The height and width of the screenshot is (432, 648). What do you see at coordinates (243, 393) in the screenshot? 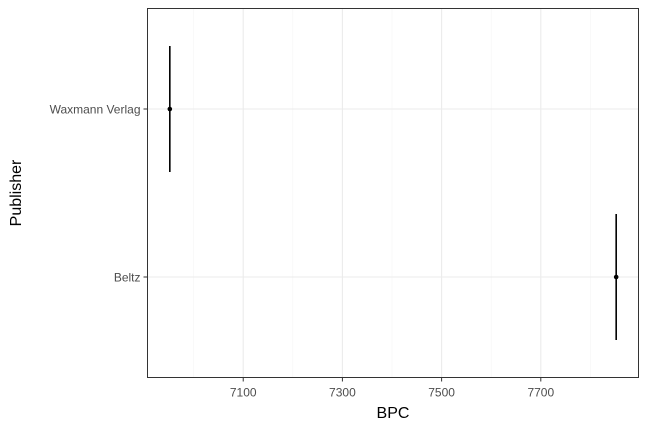
I see `x-tick-label: 7100` at bounding box center [243, 393].